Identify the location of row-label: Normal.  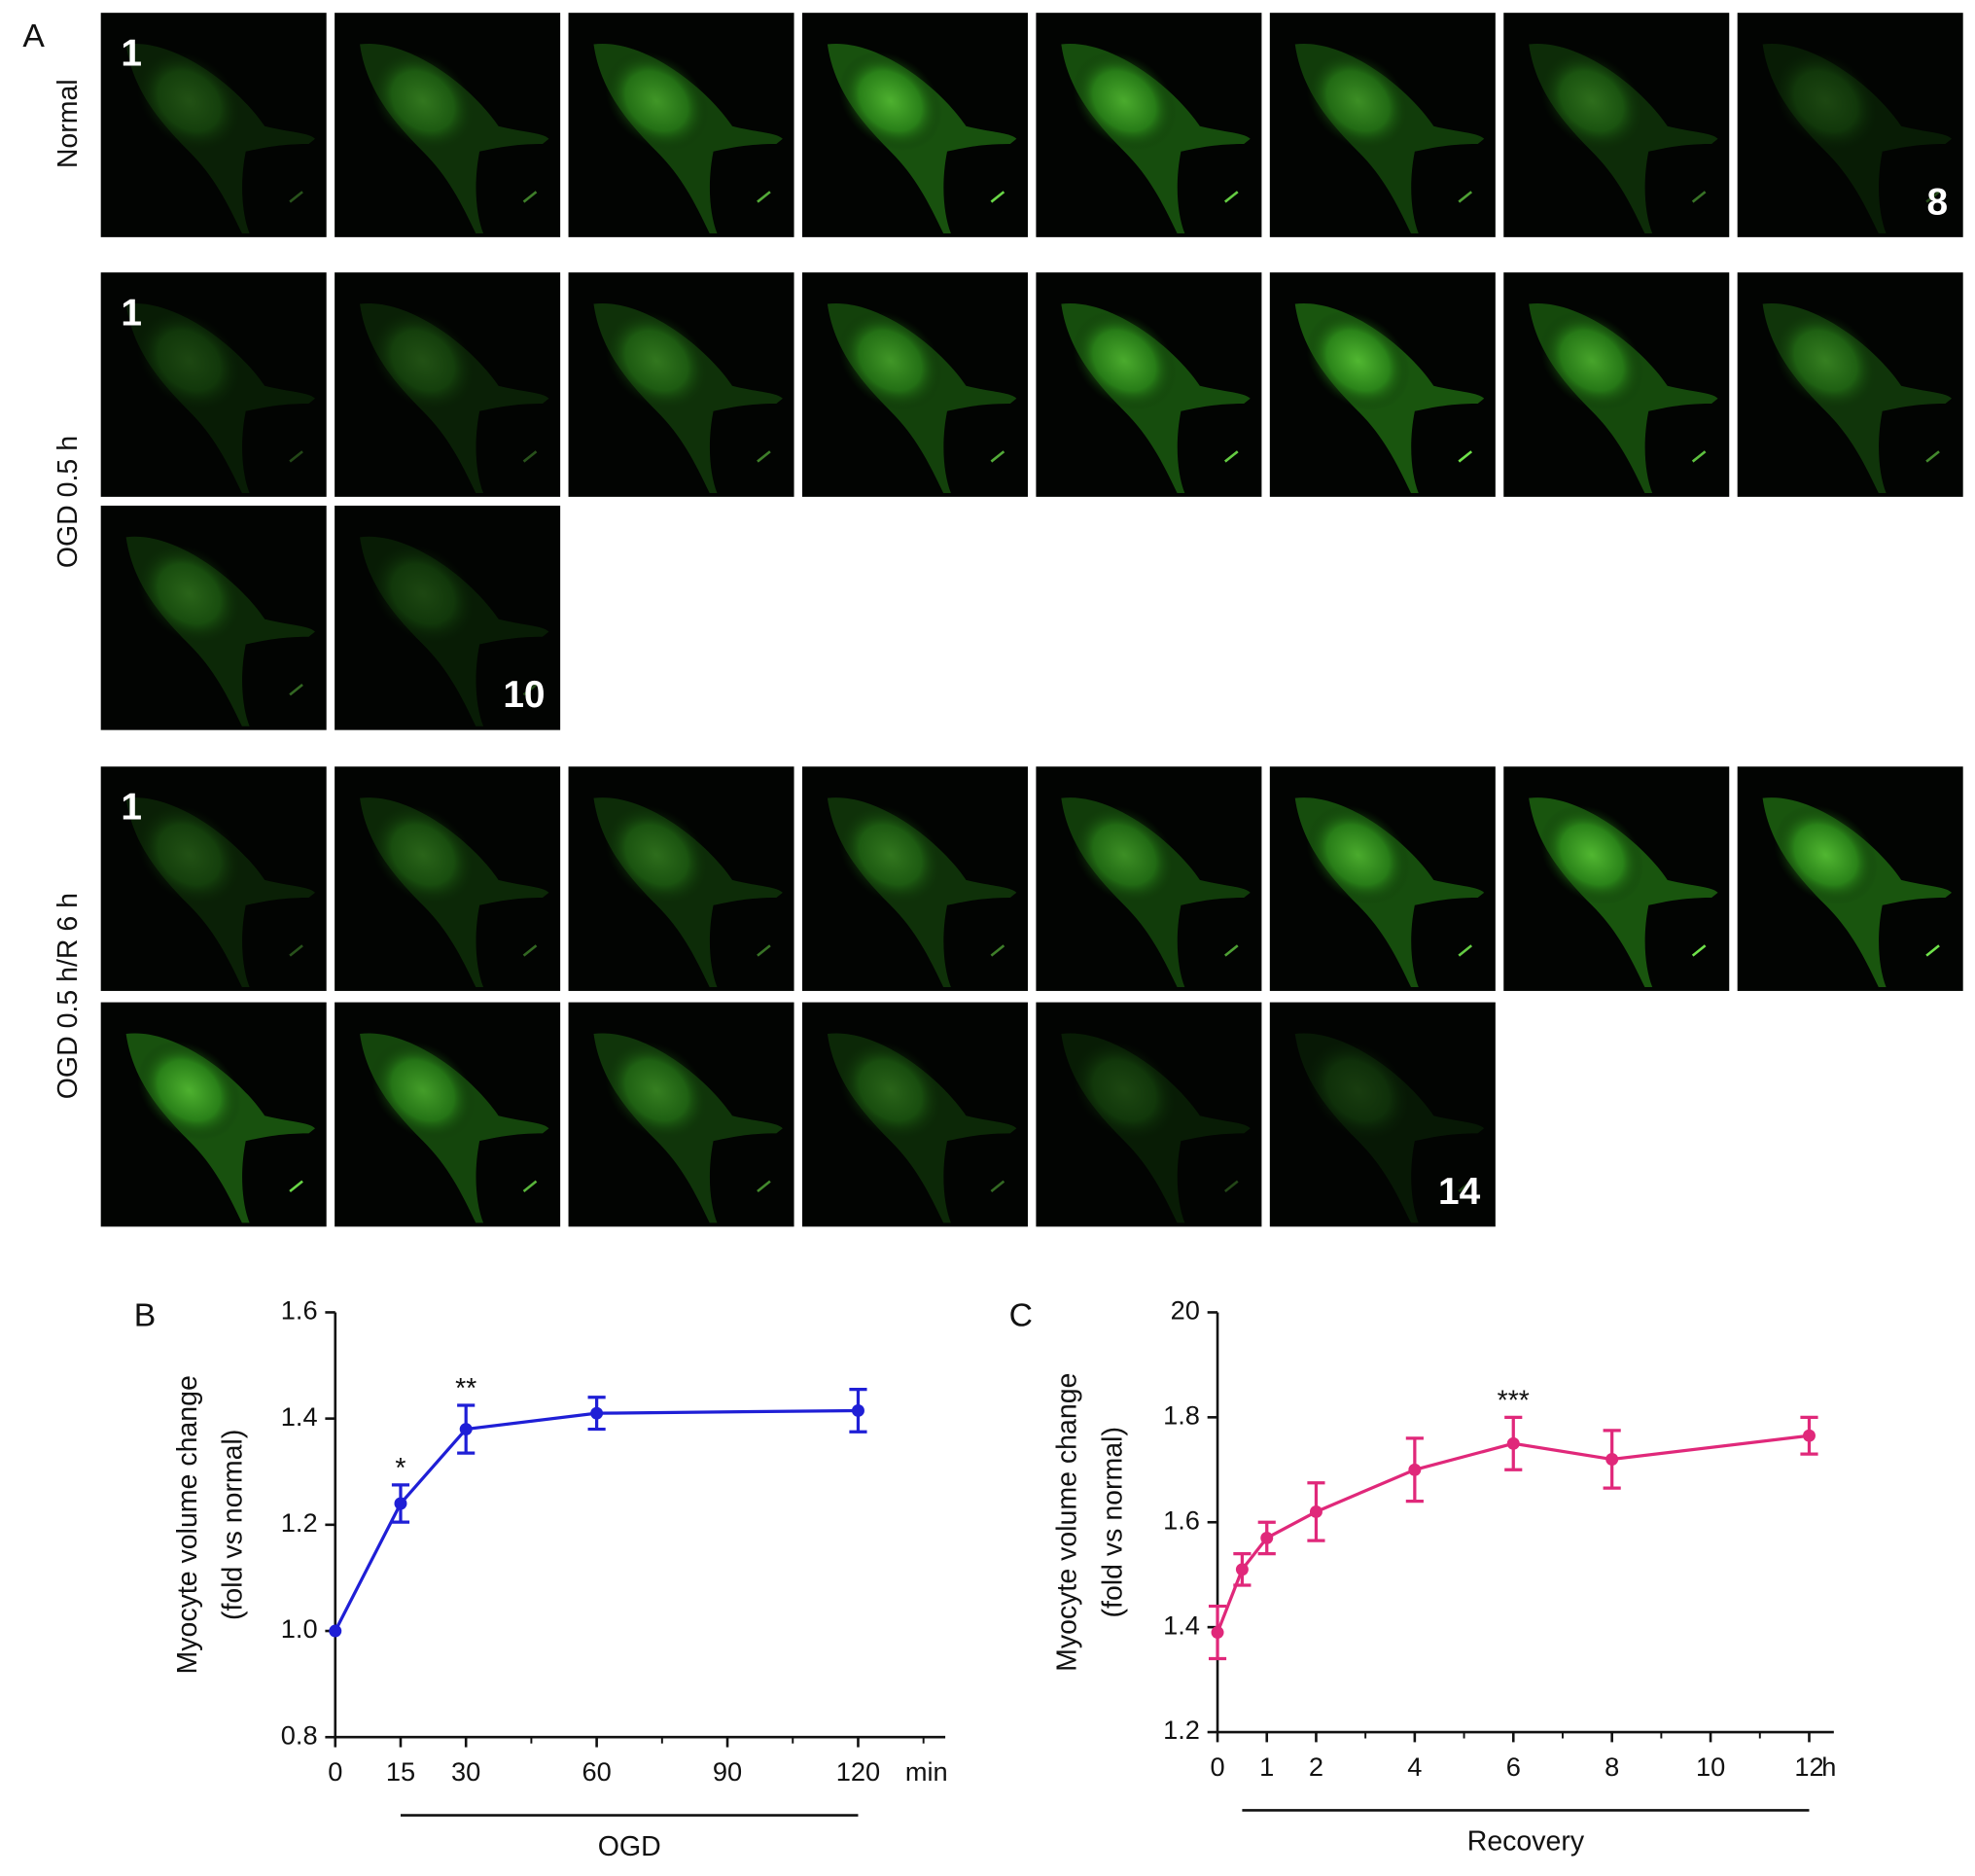
(69, 123).